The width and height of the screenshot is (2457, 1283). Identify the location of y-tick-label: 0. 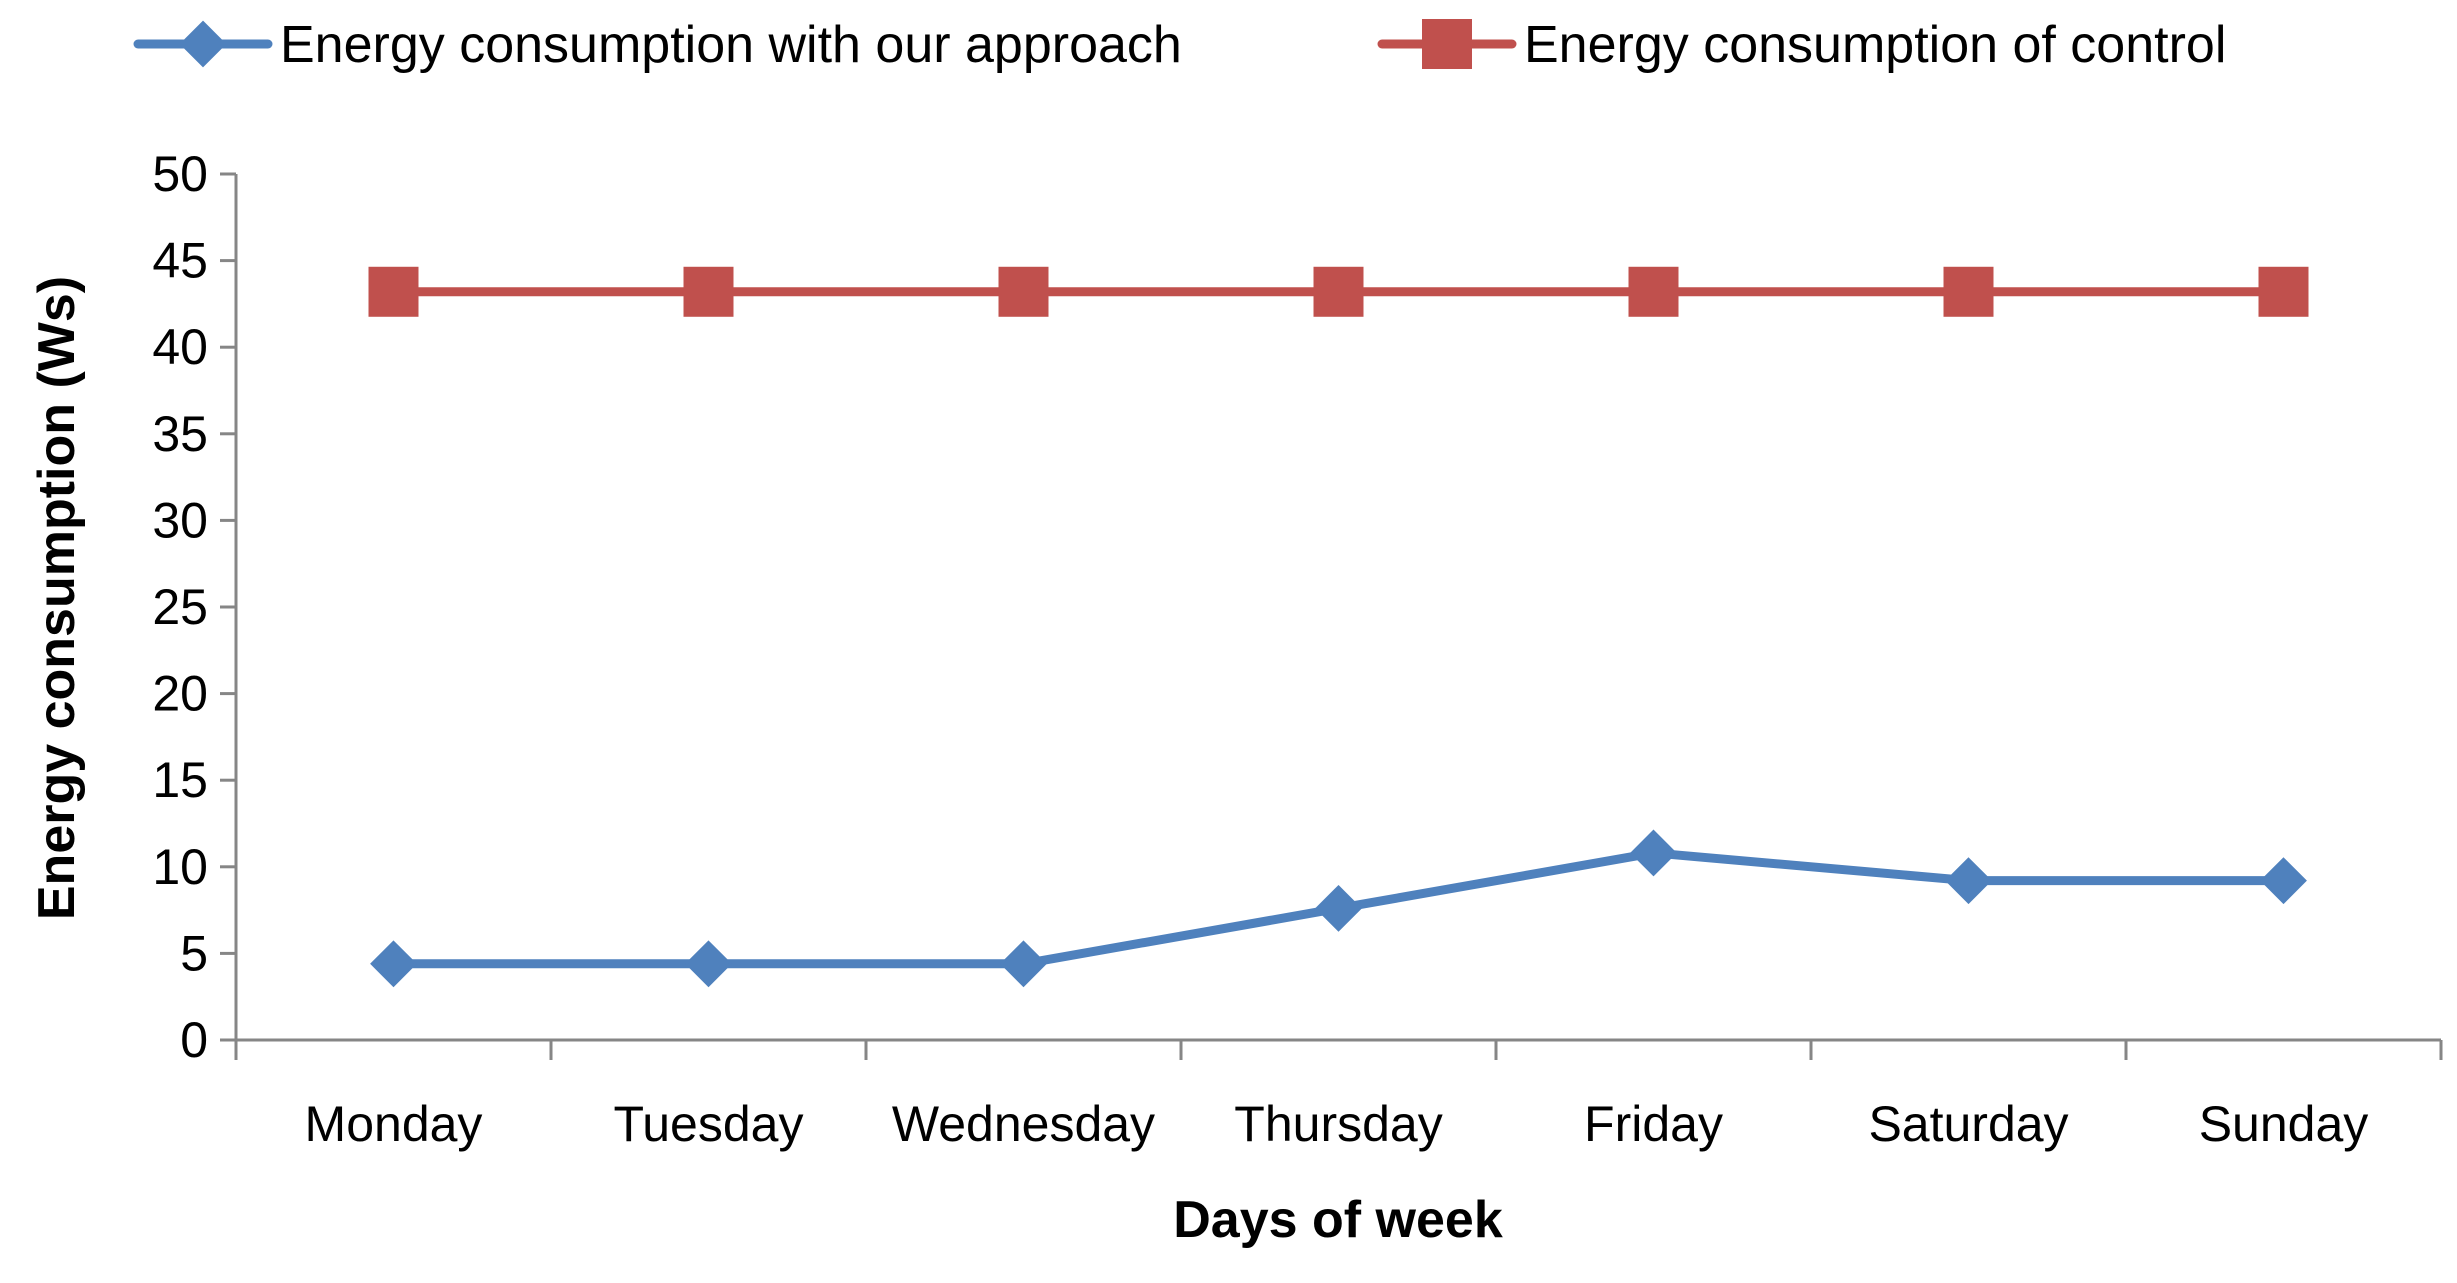
(194, 1040).